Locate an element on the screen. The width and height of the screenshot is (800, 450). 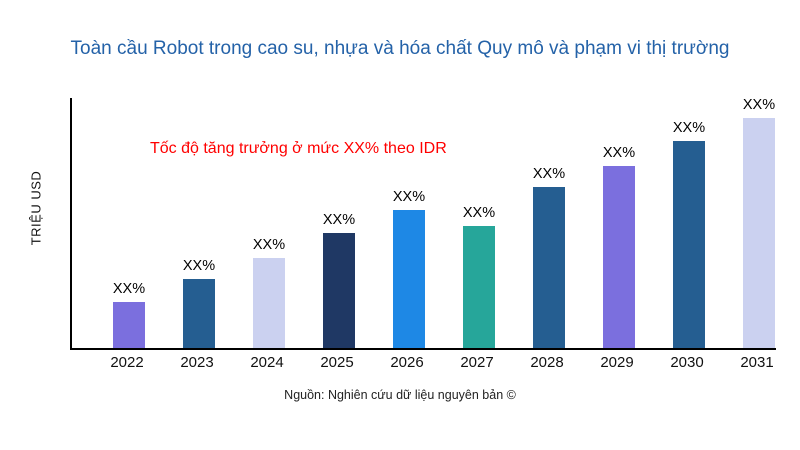
x-tick-2028: 2028 is located at coordinates (547, 362).